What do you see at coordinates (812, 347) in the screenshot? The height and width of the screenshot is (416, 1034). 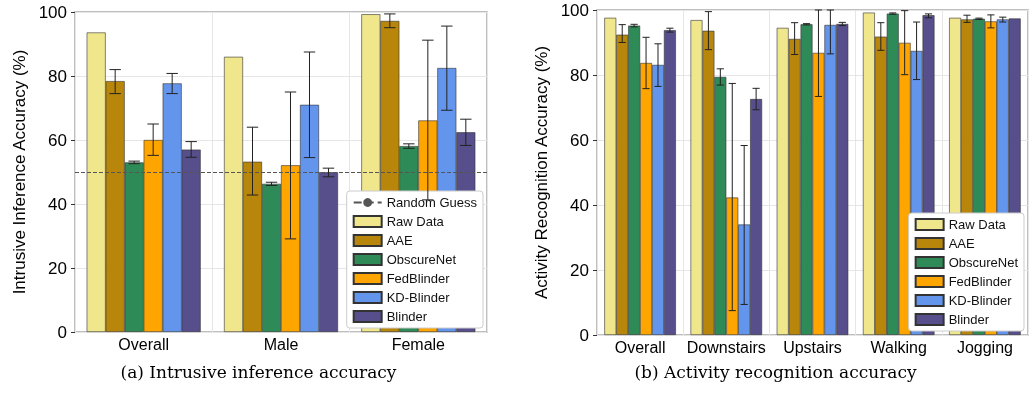 I see `x-tick-label: Upstairs` at bounding box center [812, 347].